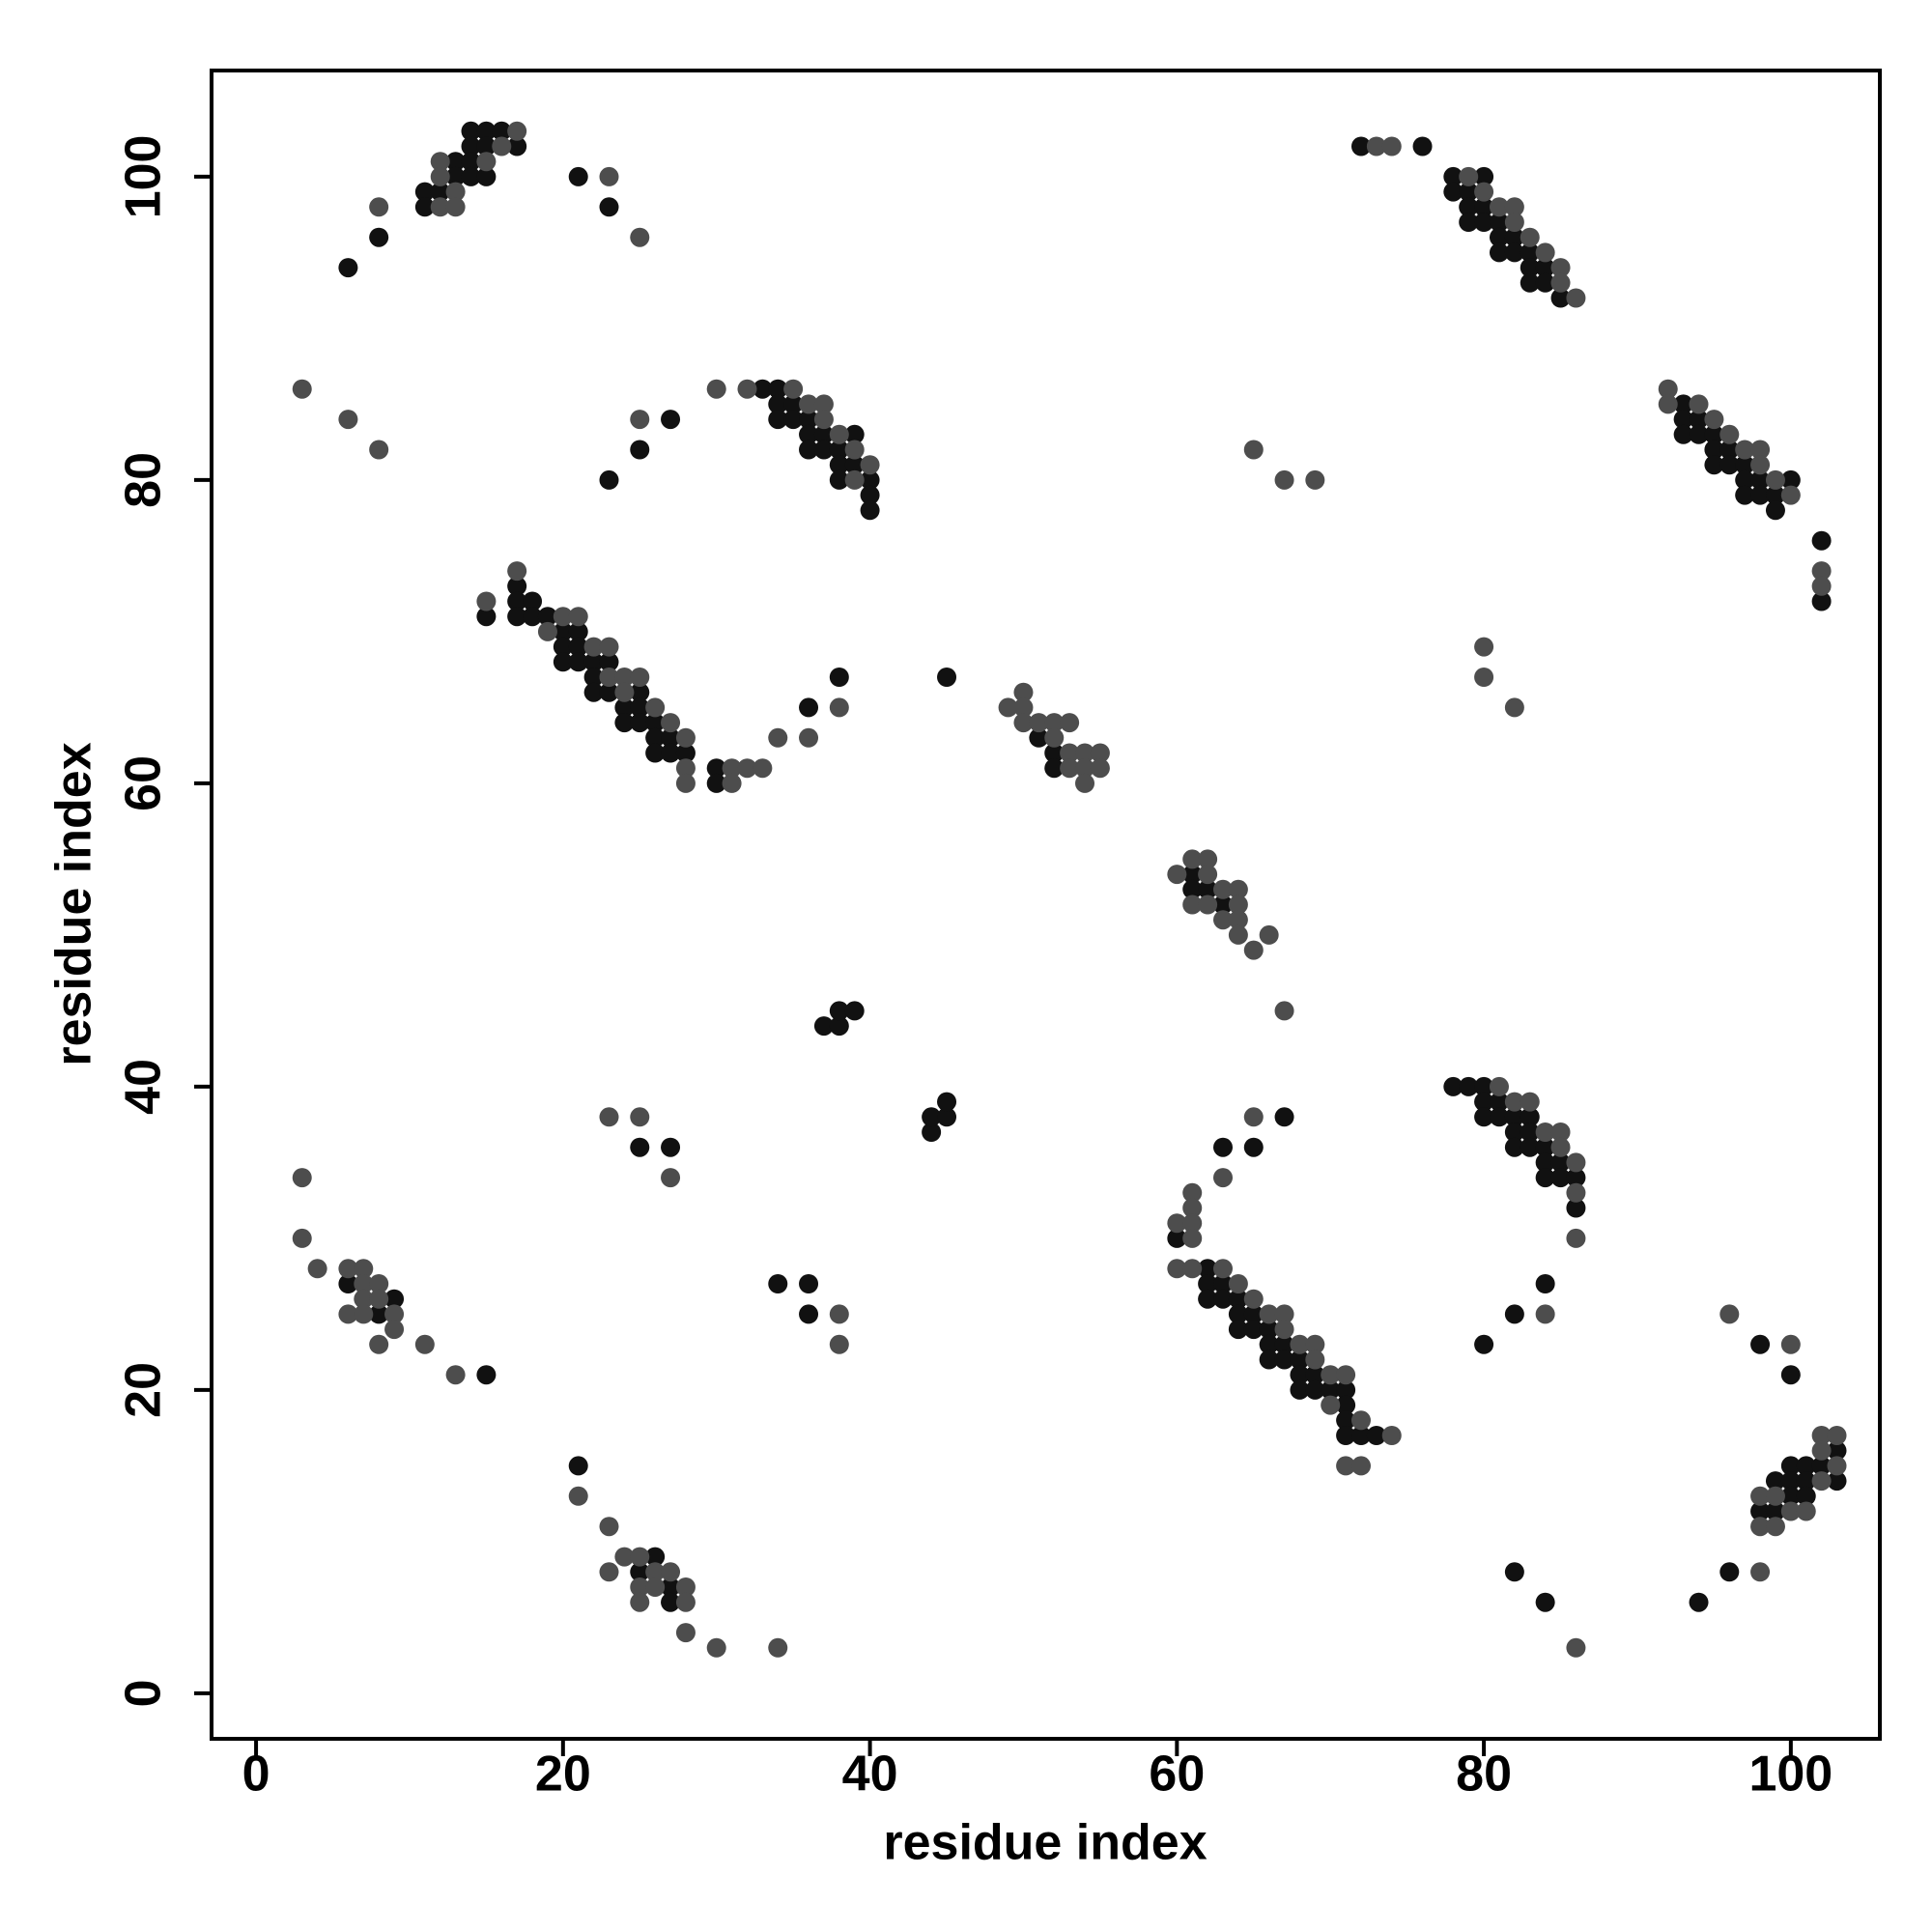  Describe the element at coordinates (563, 1775) in the screenshot. I see `x-tick-label: 20` at that location.